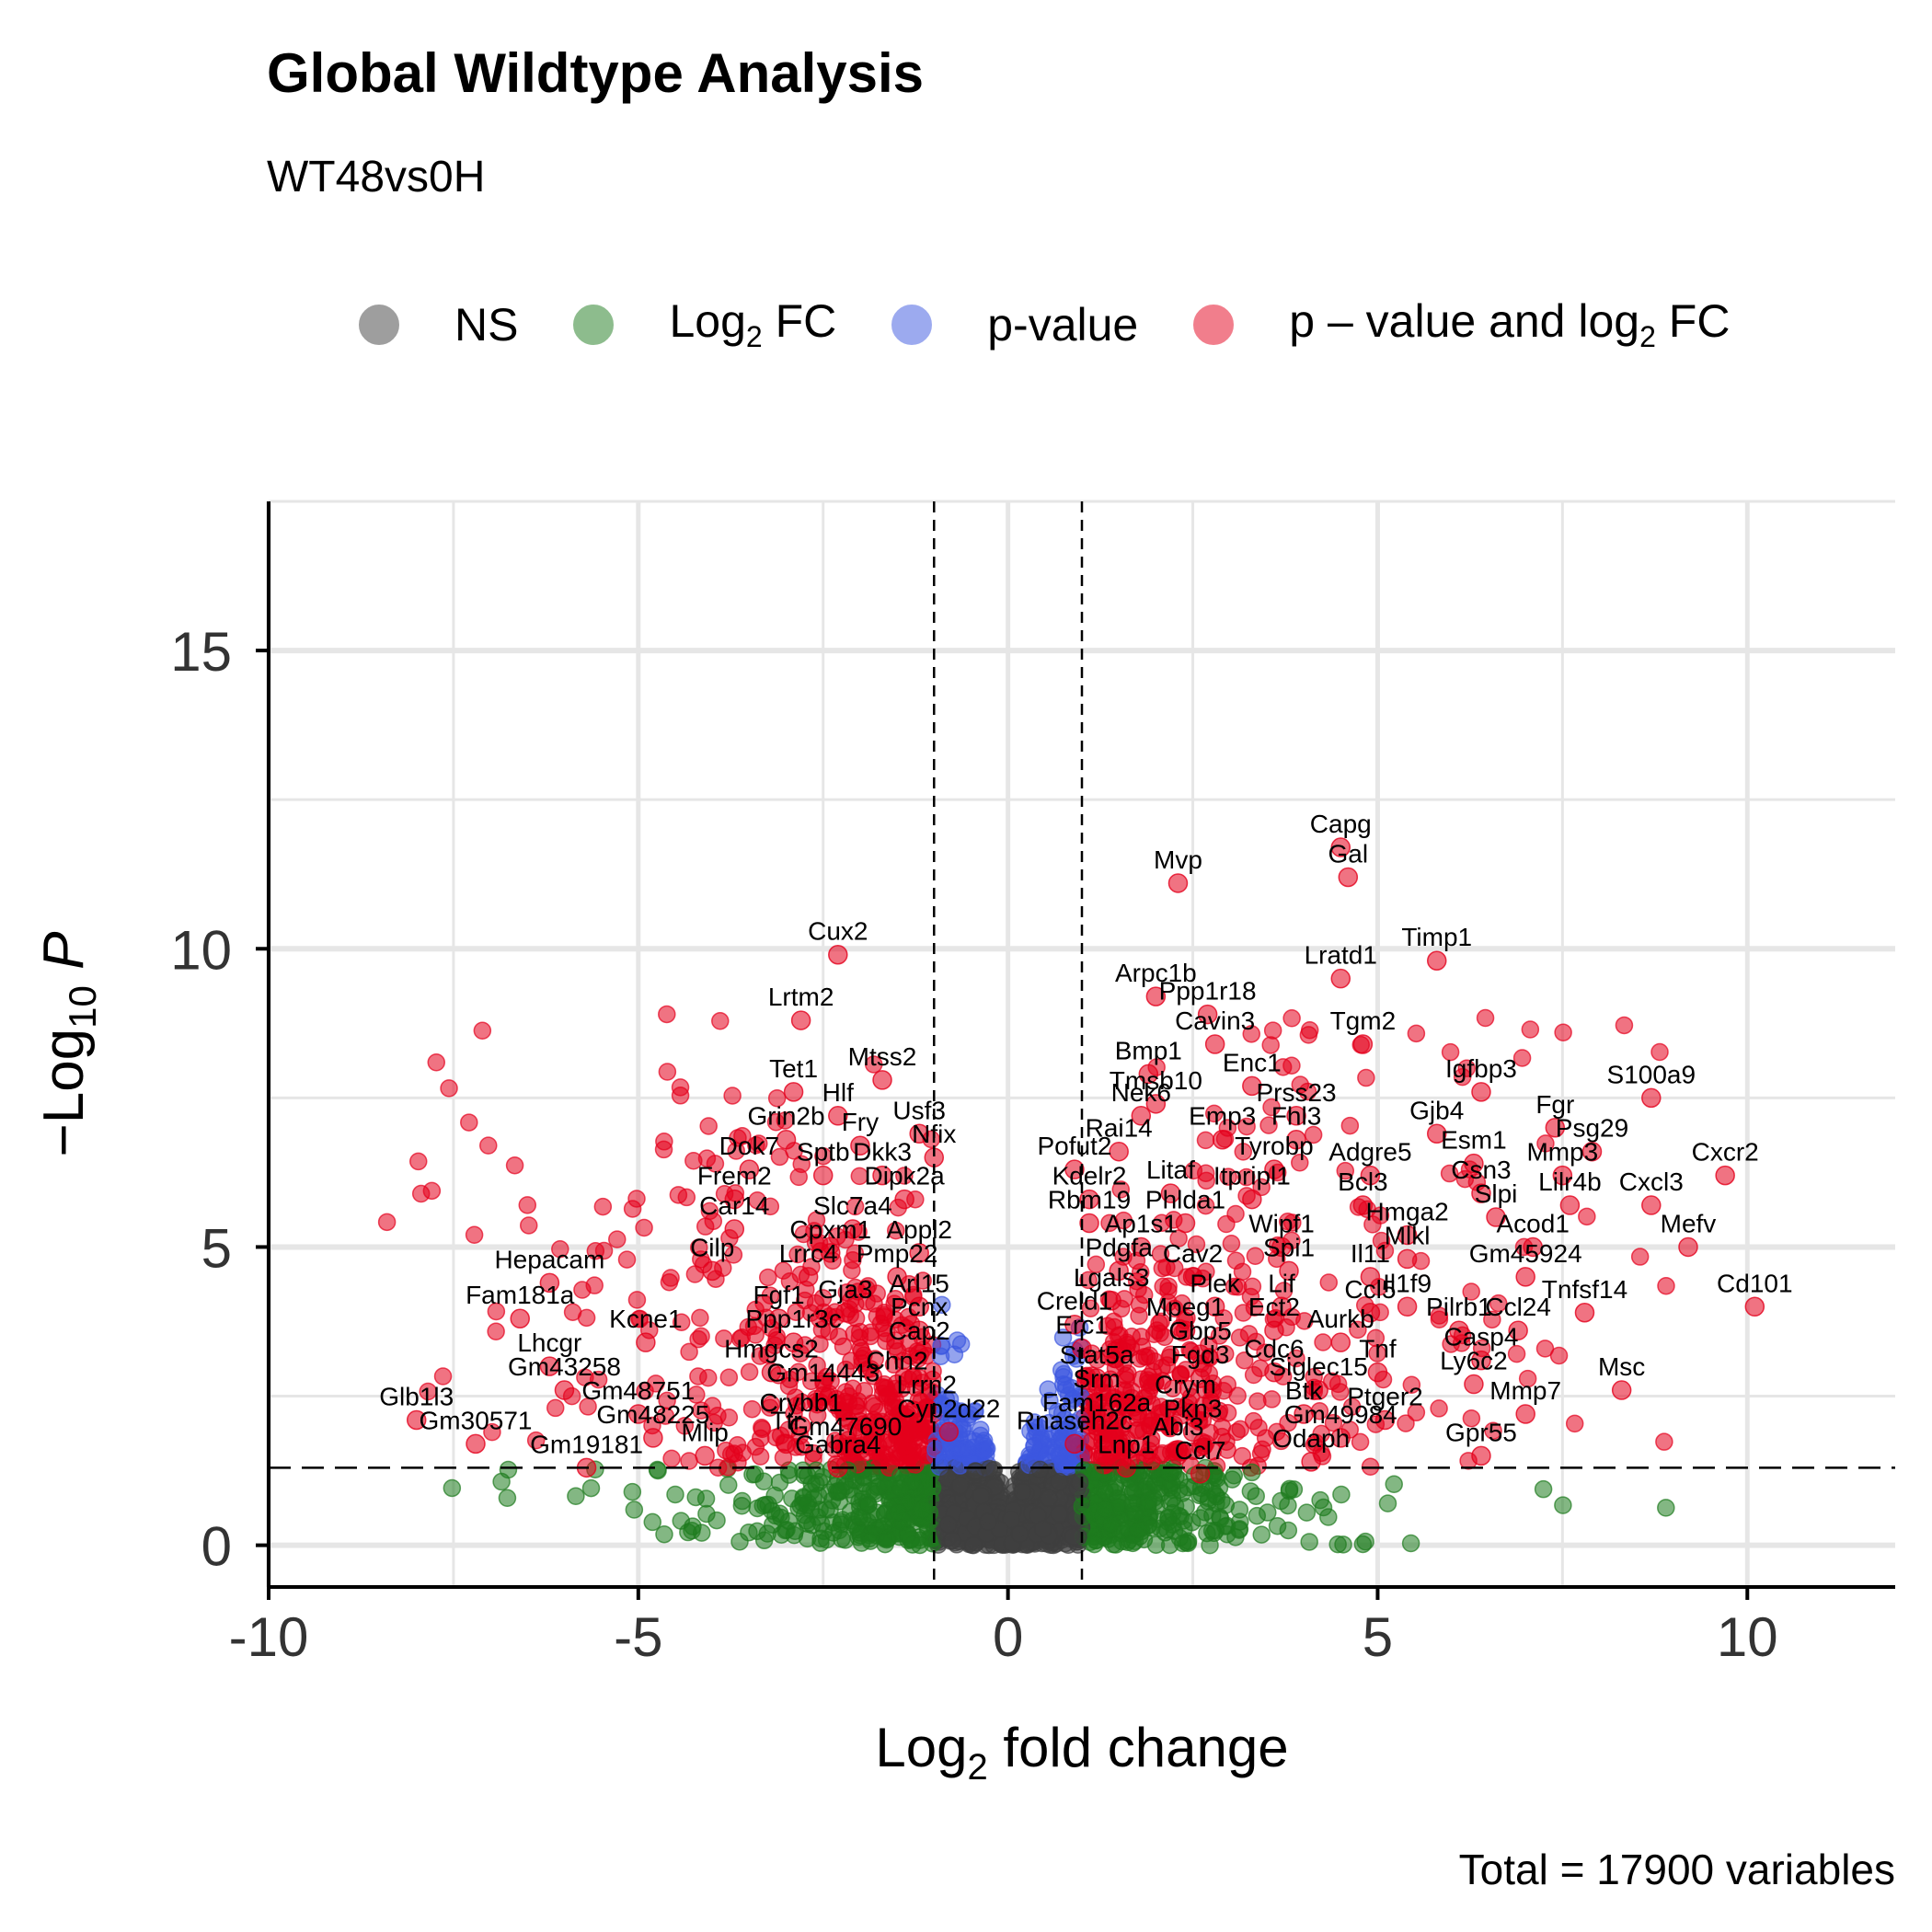 This screenshot has height=1932, width=1932. What do you see at coordinates (645, 1319) in the screenshot?
I see `gene-label: Kcne1` at bounding box center [645, 1319].